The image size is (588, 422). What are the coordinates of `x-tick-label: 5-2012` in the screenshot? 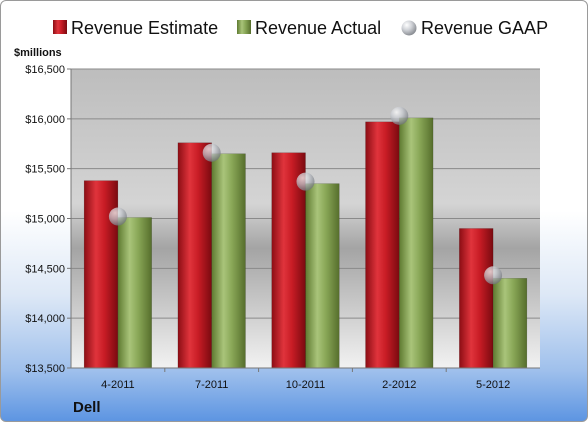 It's located at (493, 385).